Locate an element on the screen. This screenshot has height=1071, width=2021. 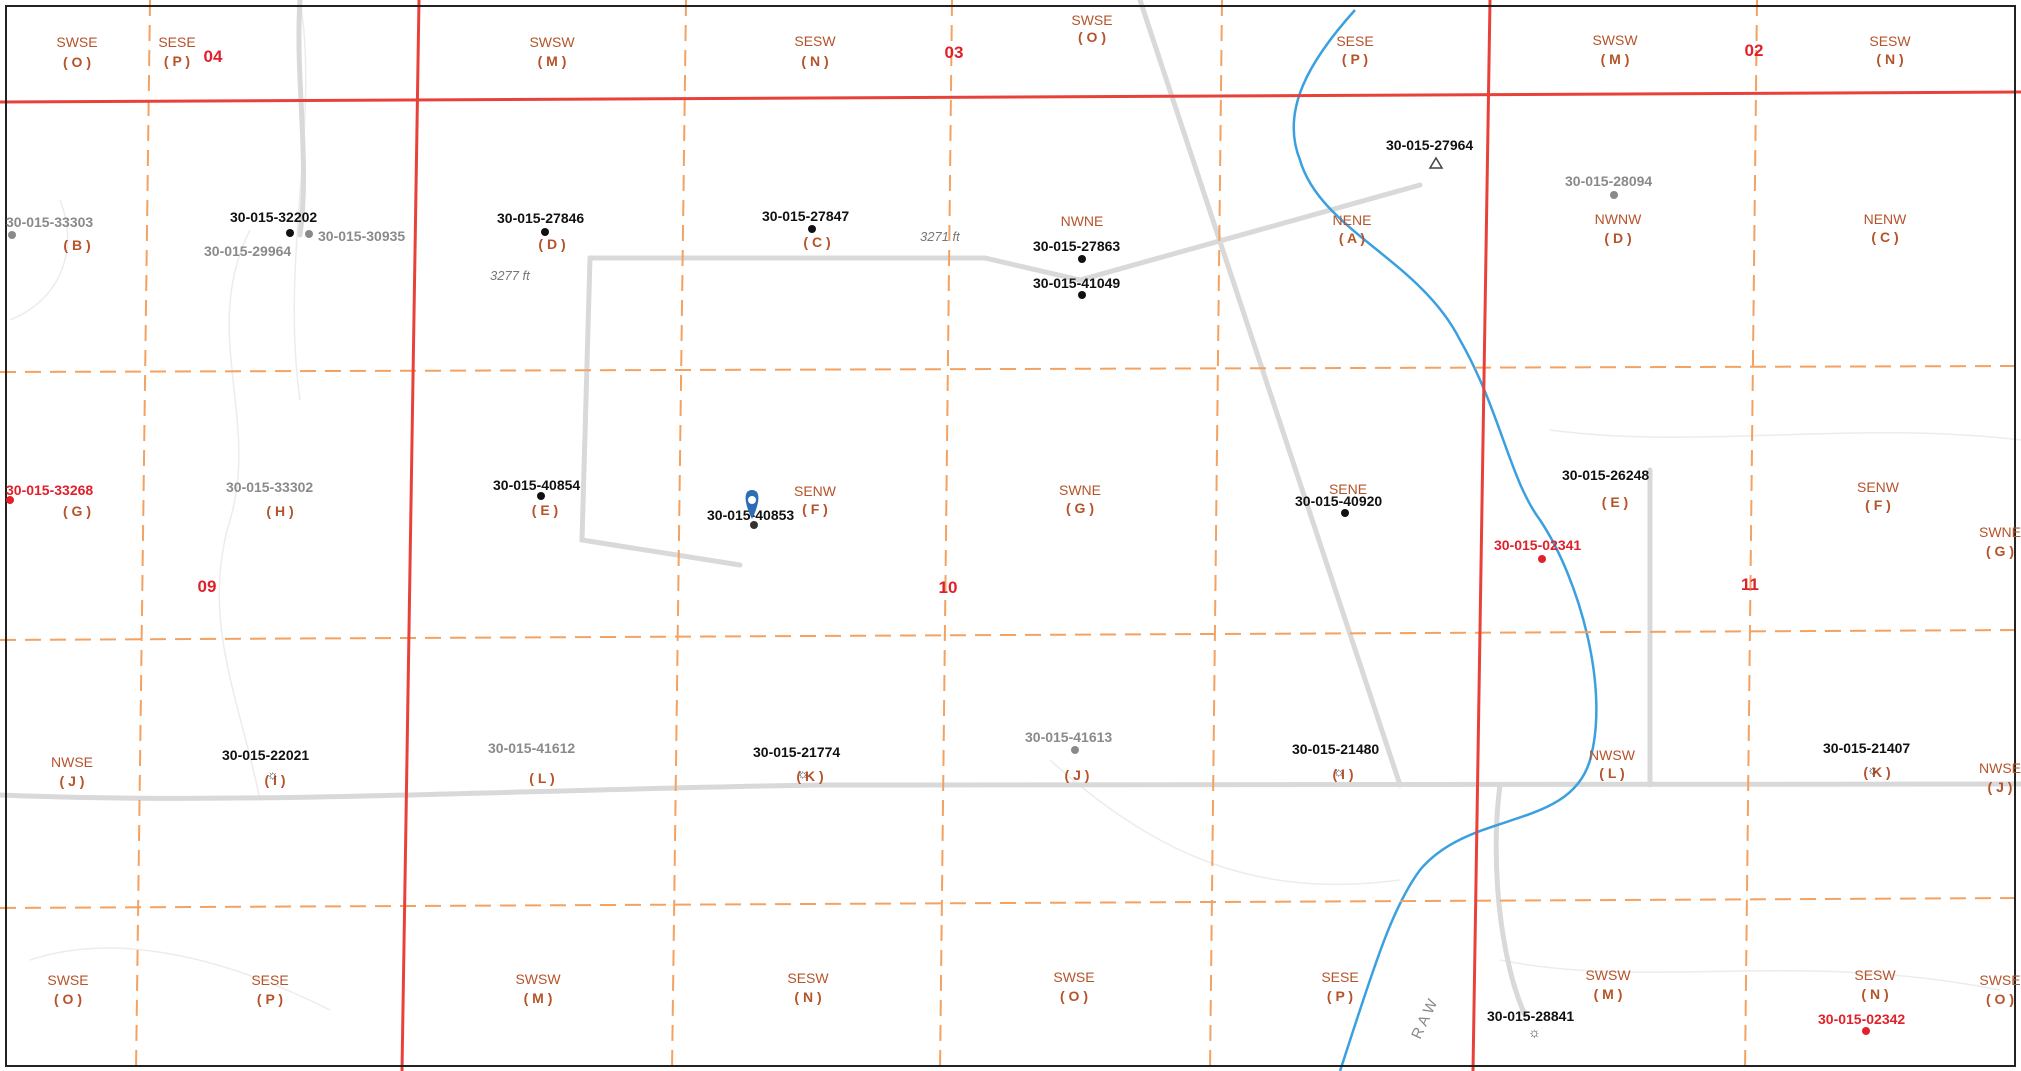
svg-text: 30-015-40920 is located at coordinates (1338, 501).